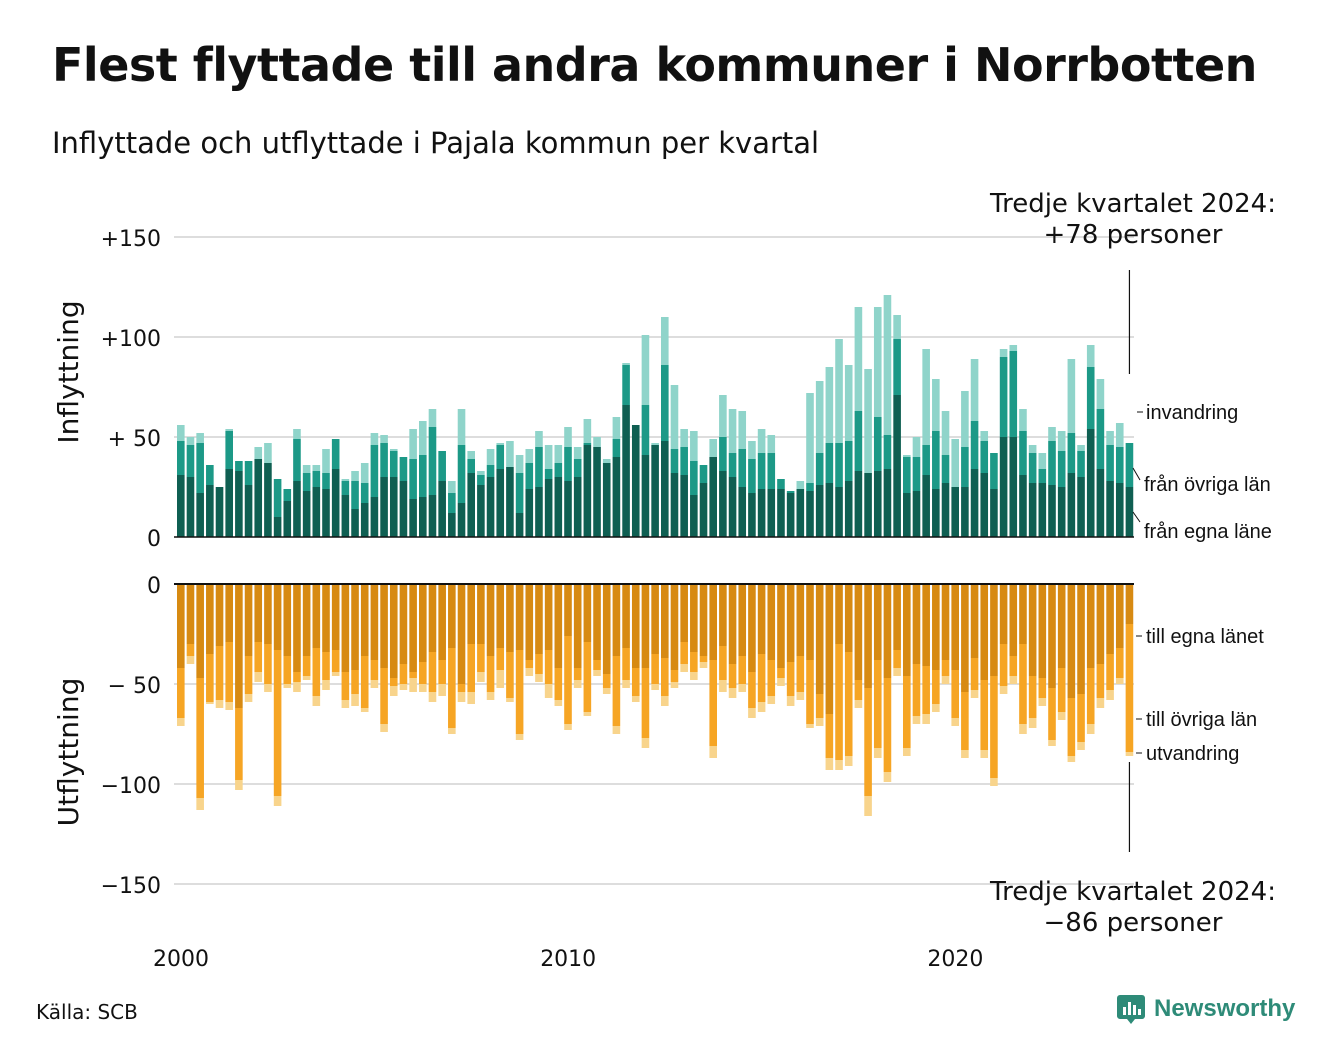 The width and height of the screenshot is (1340, 1060). Describe the element at coordinates (131, 786) in the screenshot. I see `ytick-label-bottom: −100` at that location.